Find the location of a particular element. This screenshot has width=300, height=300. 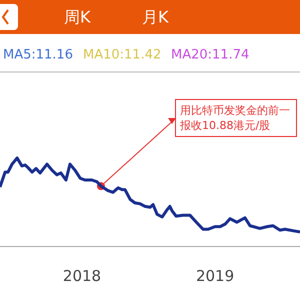

text: 周K is located at coordinates (77, 17).